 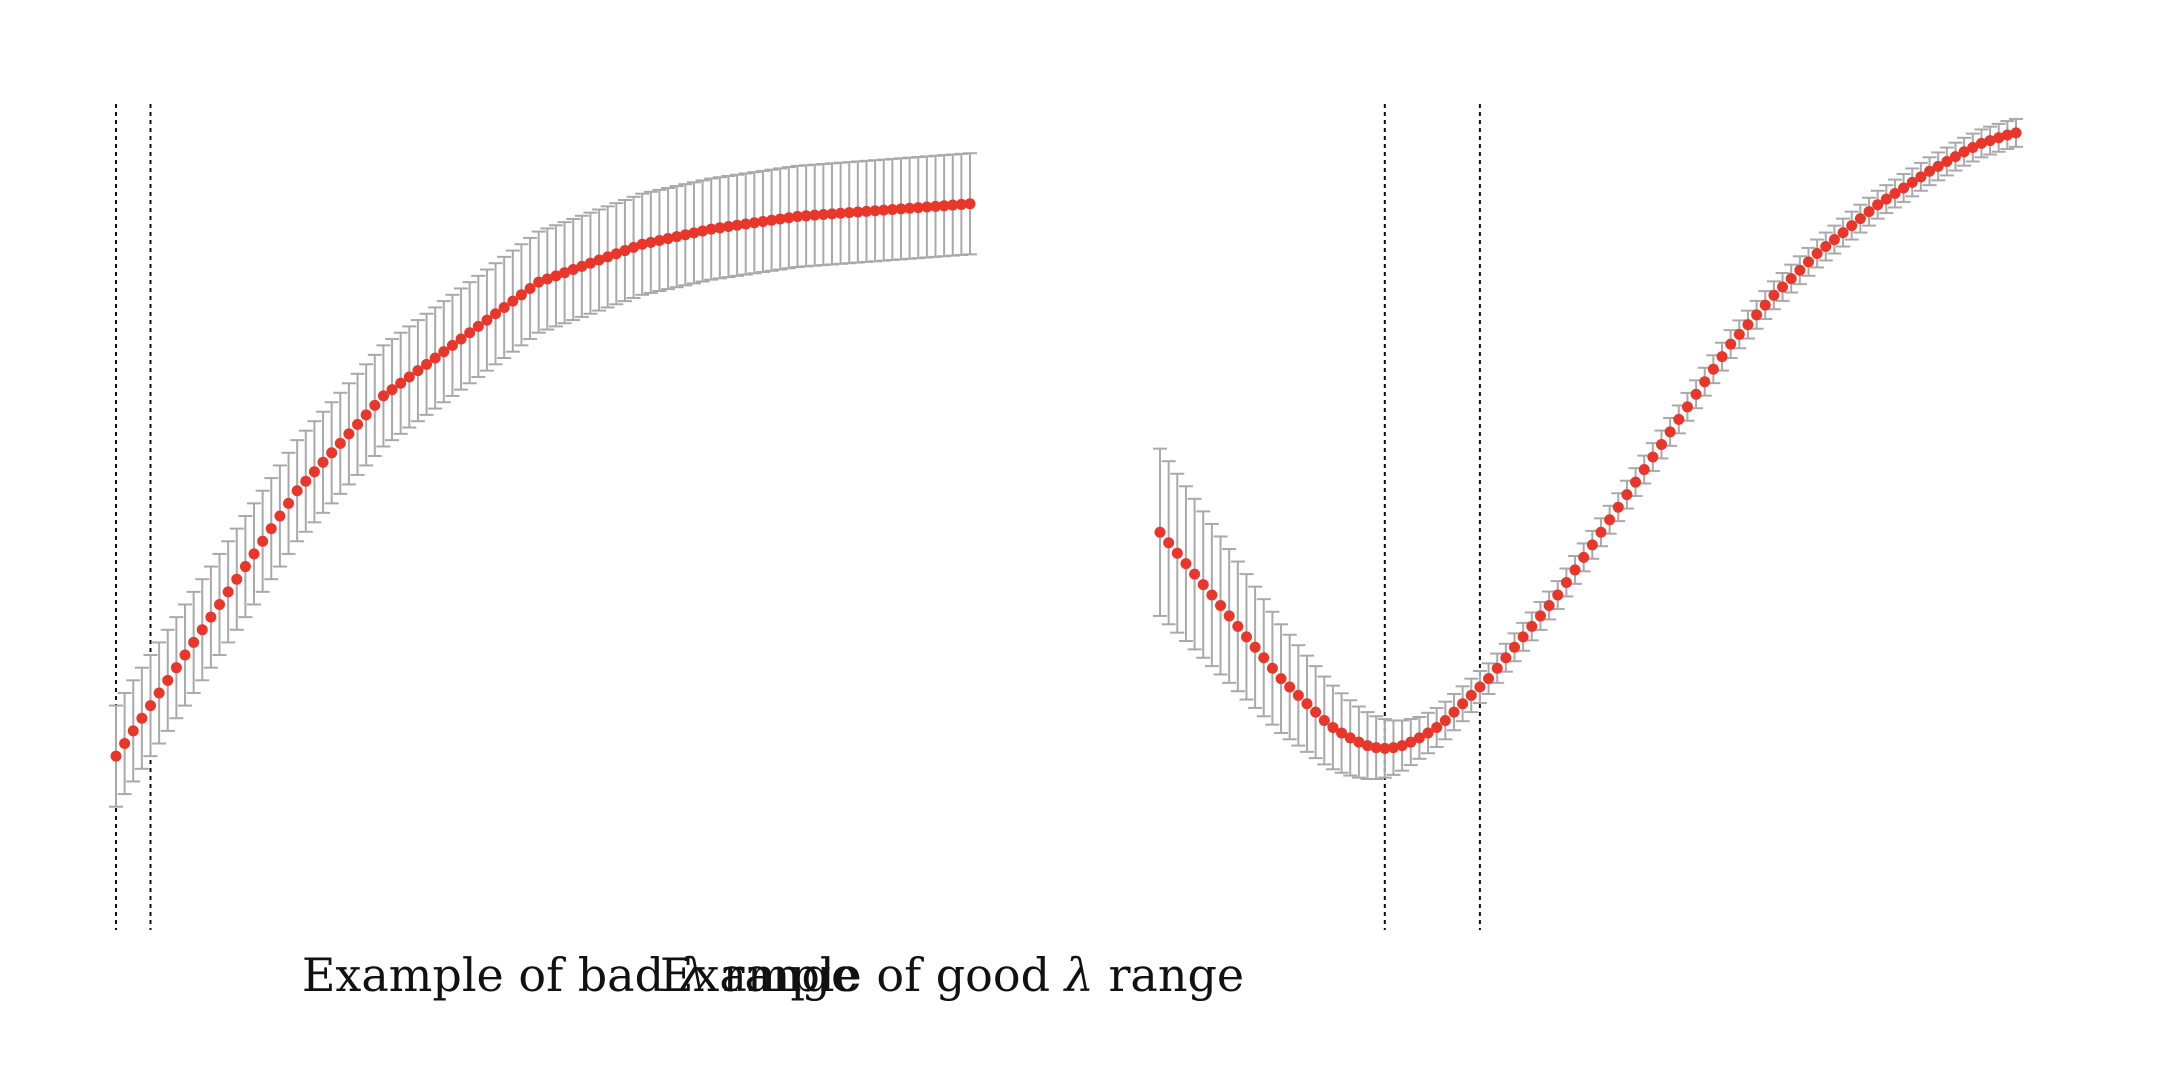 What do you see at coordinates (580, 978) in the screenshot?
I see `bad-lambda-range-caption: Example of bad λ range` at bounding box center [580, 978].